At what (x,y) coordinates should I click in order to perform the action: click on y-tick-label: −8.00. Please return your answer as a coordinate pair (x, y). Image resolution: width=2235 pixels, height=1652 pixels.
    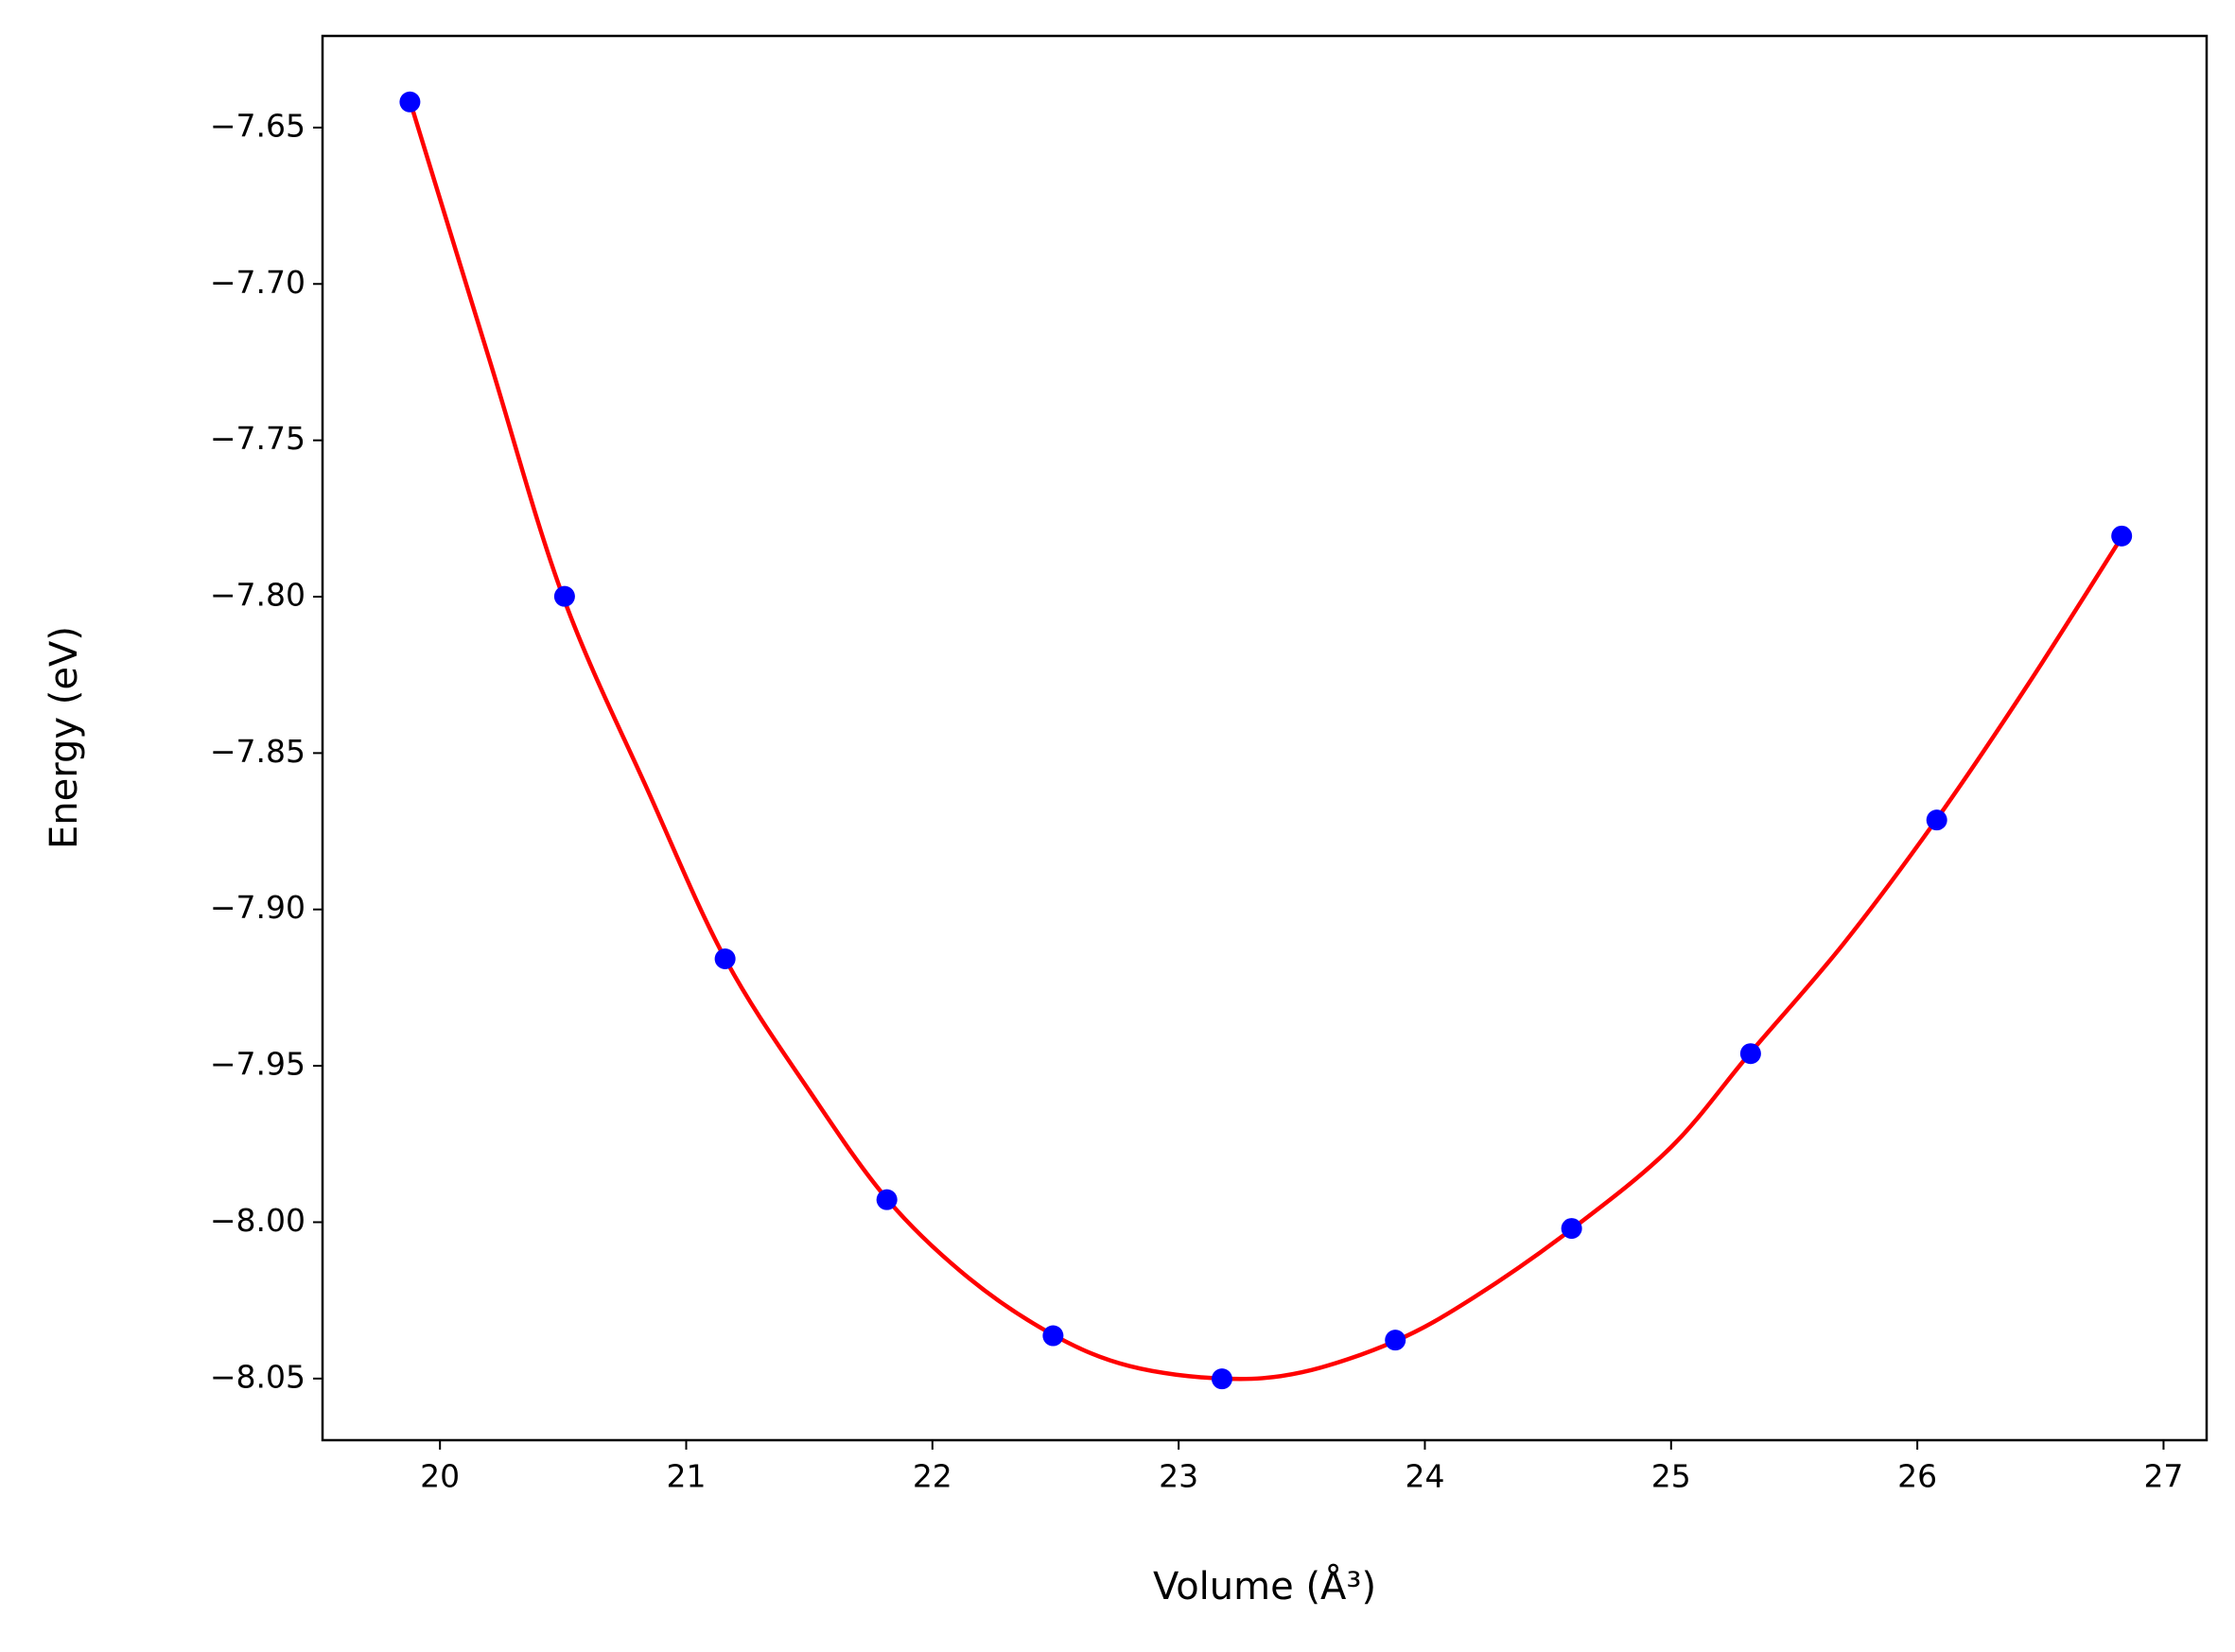
    Looking at the image, I should click on (258, 1221).